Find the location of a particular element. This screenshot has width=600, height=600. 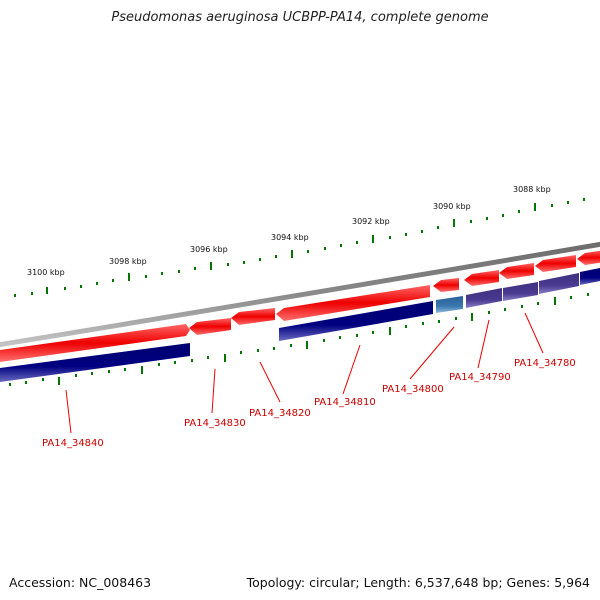

gene-label: PA14_34820 is located at coordinates (280, 413).